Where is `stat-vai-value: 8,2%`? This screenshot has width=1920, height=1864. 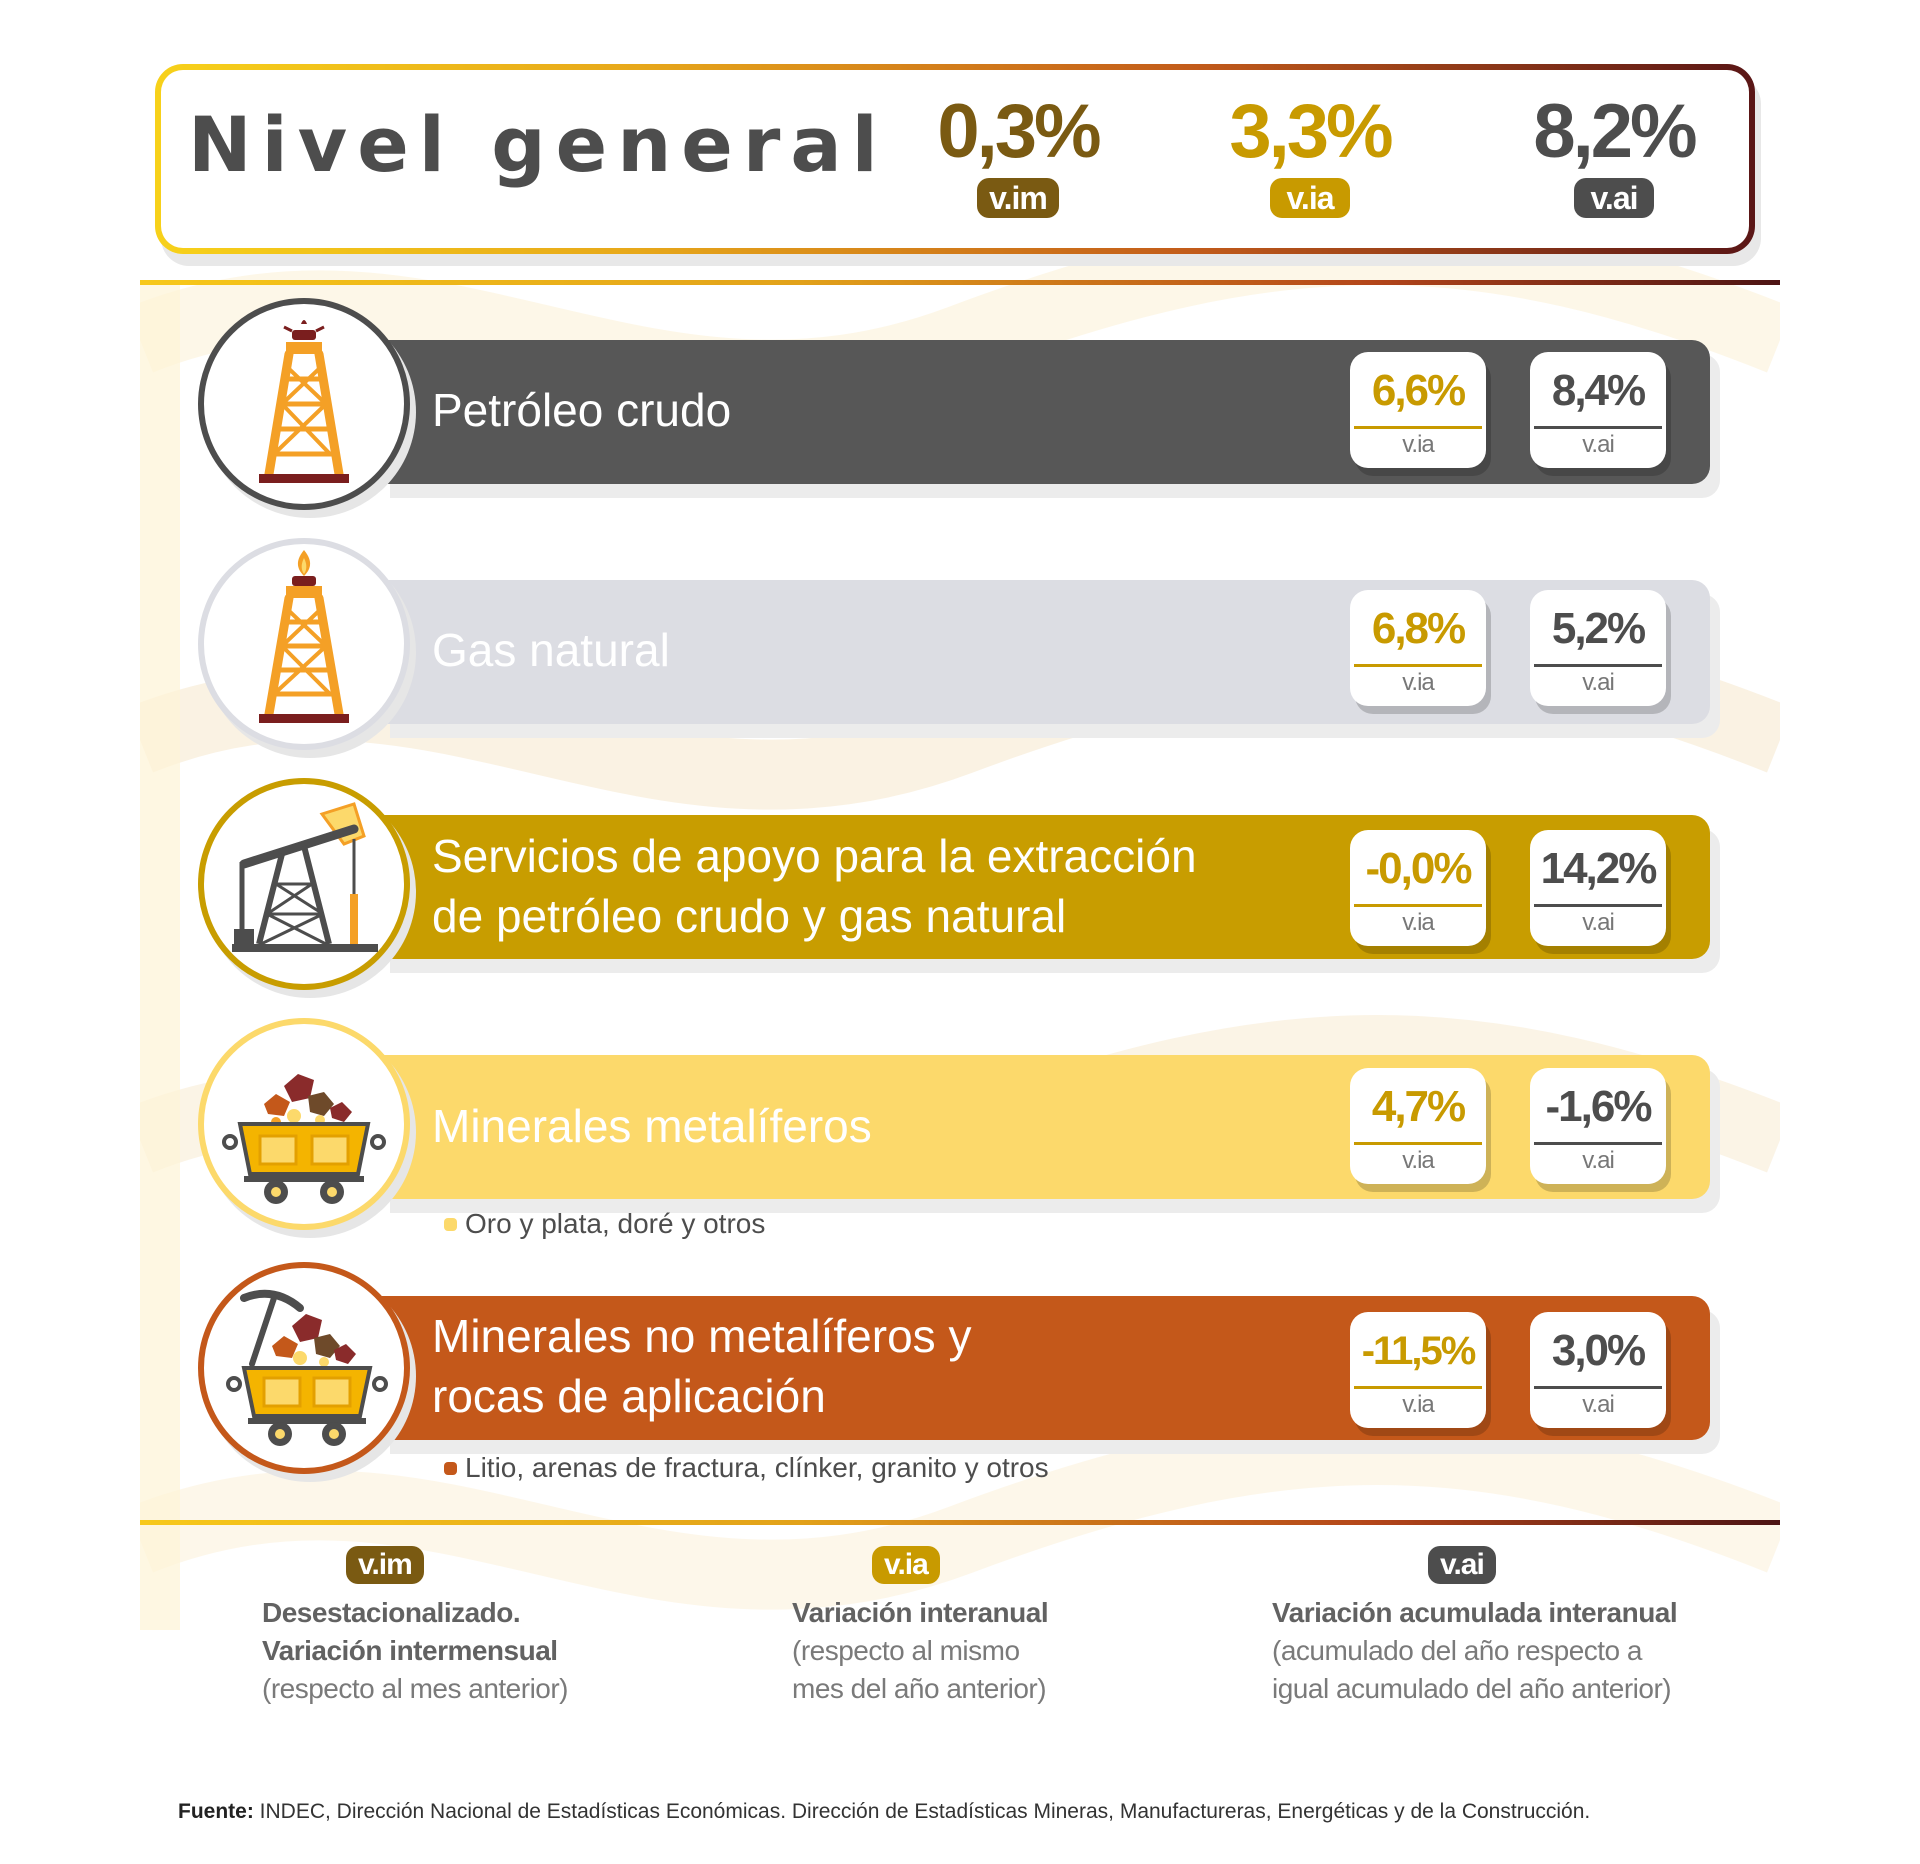 stat-vai-value: 8,2% is located at coordinates (1615, 131).